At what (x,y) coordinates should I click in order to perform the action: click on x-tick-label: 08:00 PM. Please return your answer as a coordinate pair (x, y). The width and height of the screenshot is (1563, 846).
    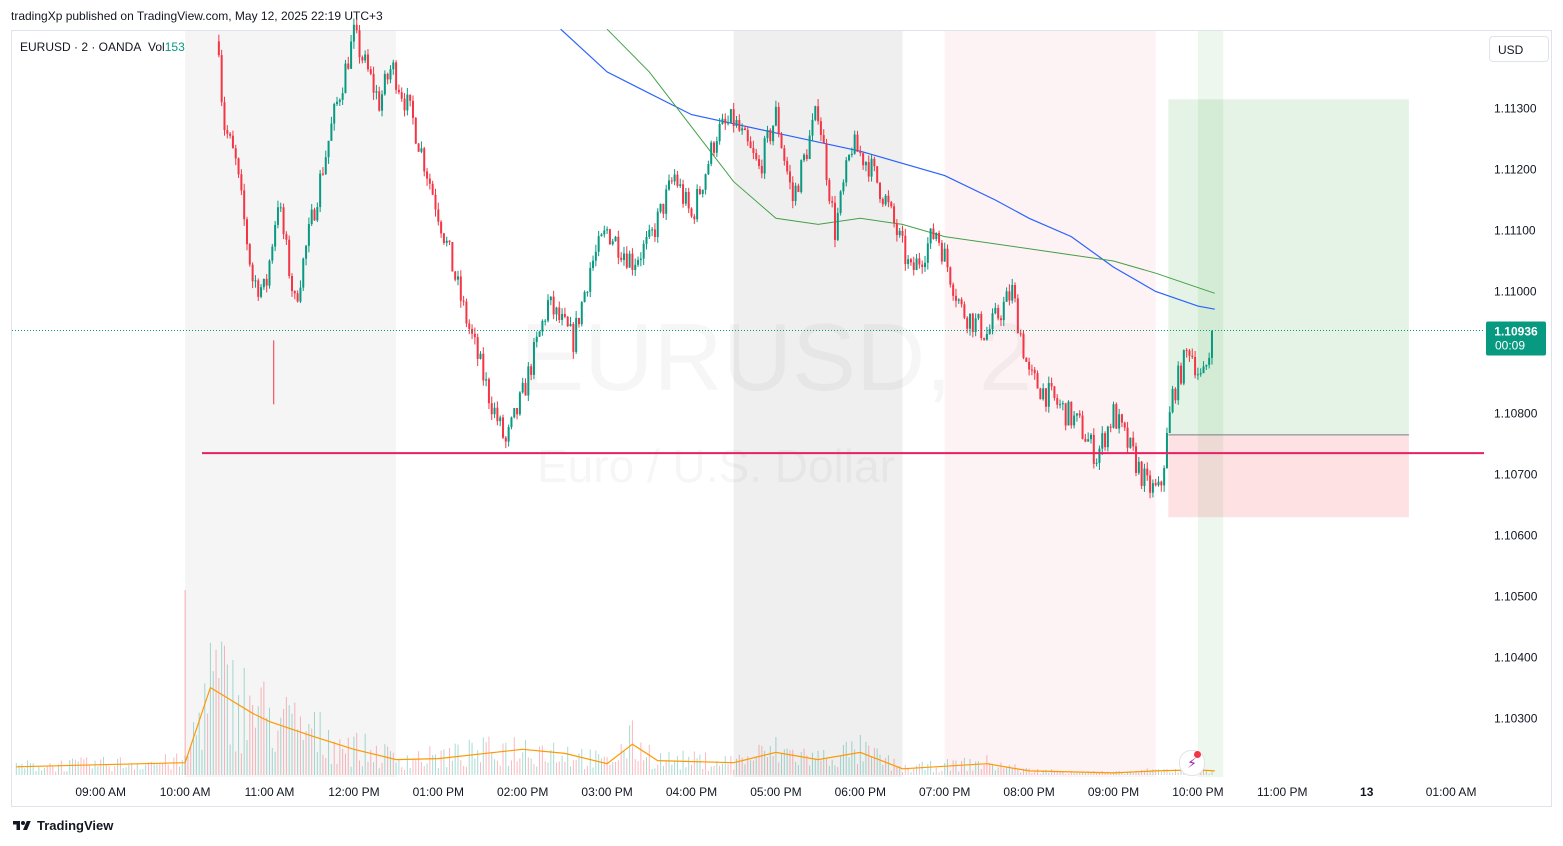
    Looking at the image, I should click on (1028, 792).